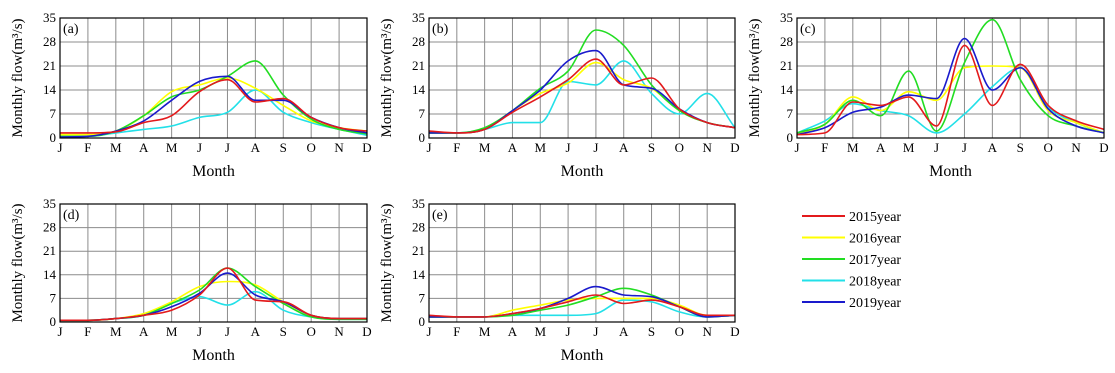  Describe the element at coordinates (875, 303) in the screenshot. I see `legend-label: 2019year` at that location.